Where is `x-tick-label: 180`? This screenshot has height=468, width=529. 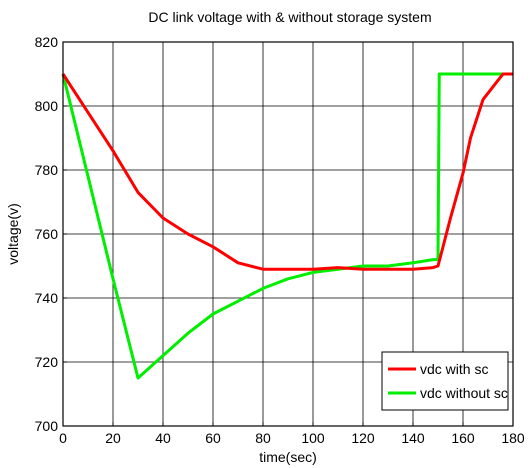
x-tick-label: 180 is located at coordinates (513, 438).